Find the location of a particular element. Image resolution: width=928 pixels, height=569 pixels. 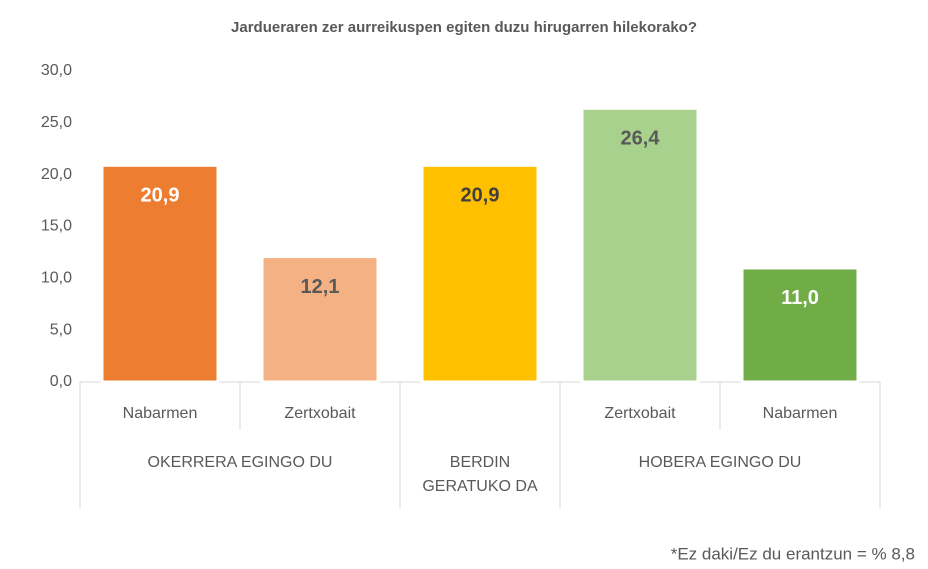

y-tick-label: 5,0 is located at coordinates (61, 329).